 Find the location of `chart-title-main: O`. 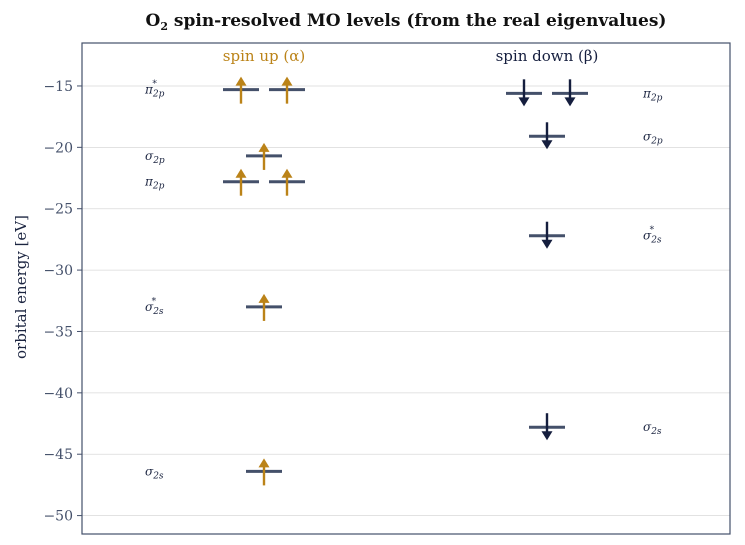

chart-title-main: O is located at coordinates (153, 21).